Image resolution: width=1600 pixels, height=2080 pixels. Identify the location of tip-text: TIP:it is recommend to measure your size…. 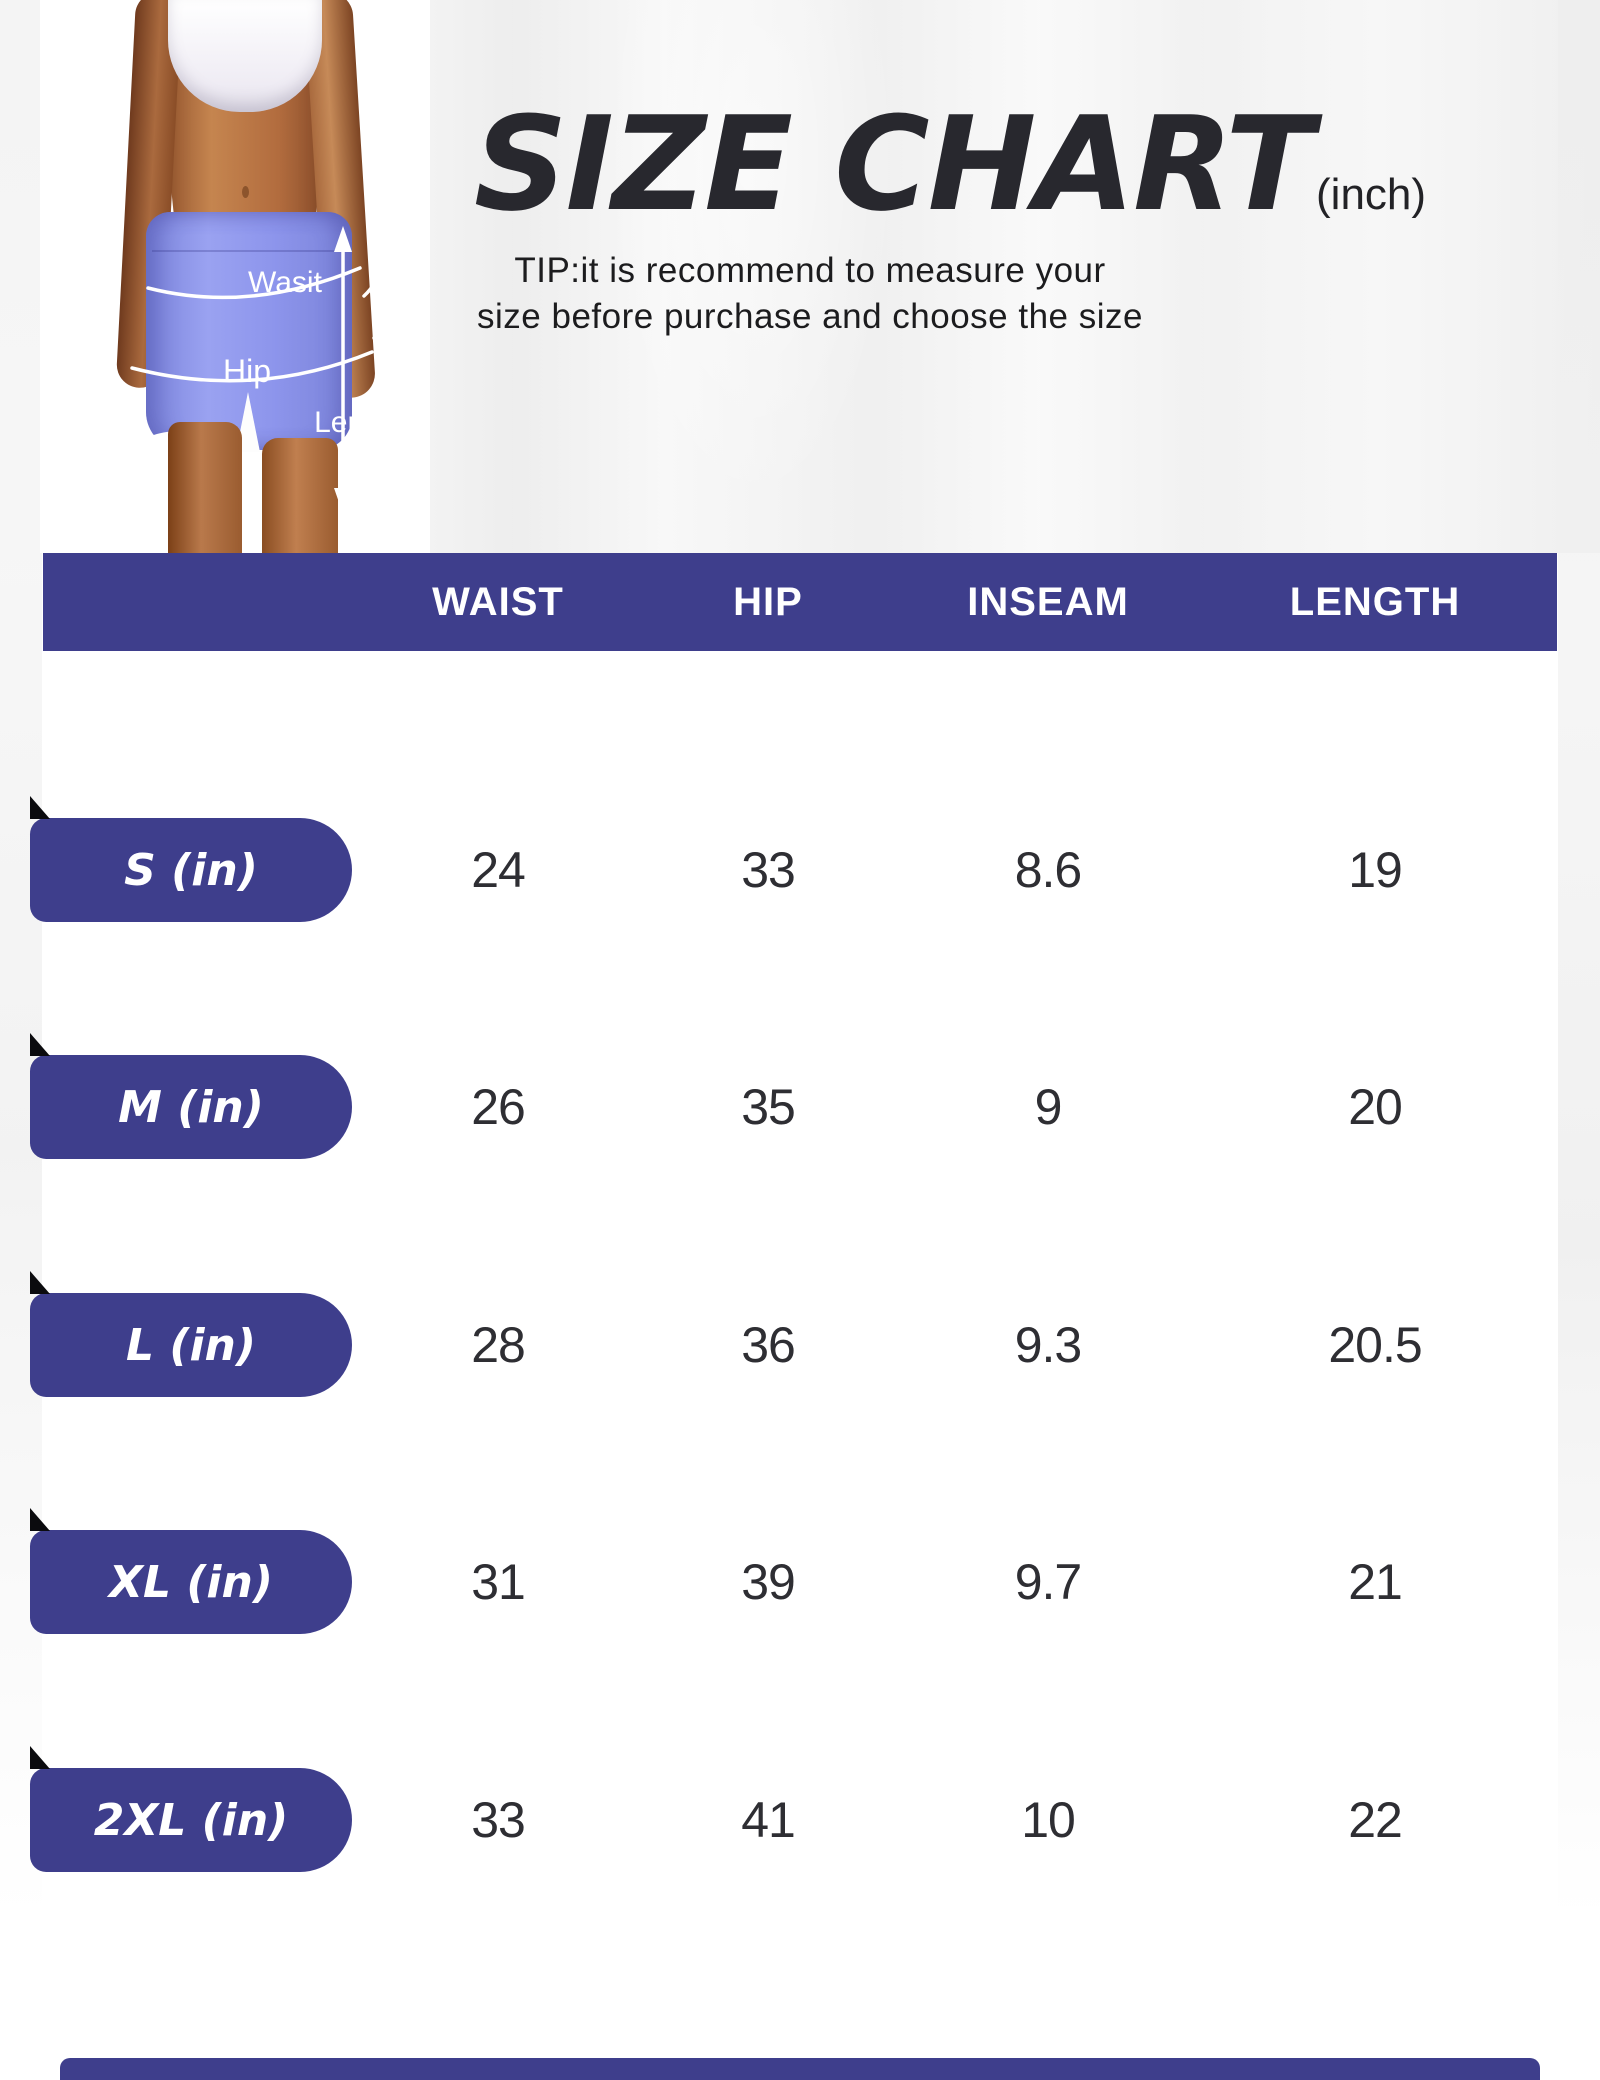
(810, 294).